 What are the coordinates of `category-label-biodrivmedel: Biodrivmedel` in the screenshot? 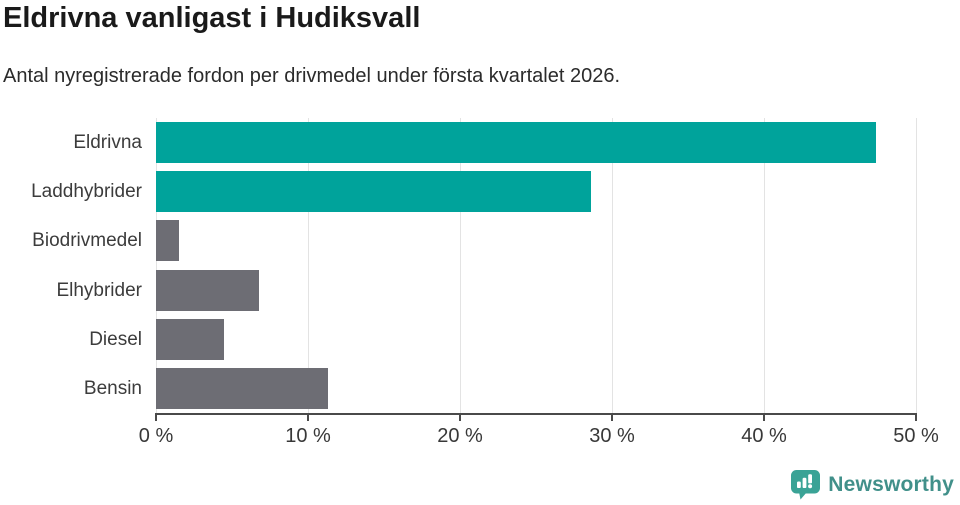 It's located at (87, 240).